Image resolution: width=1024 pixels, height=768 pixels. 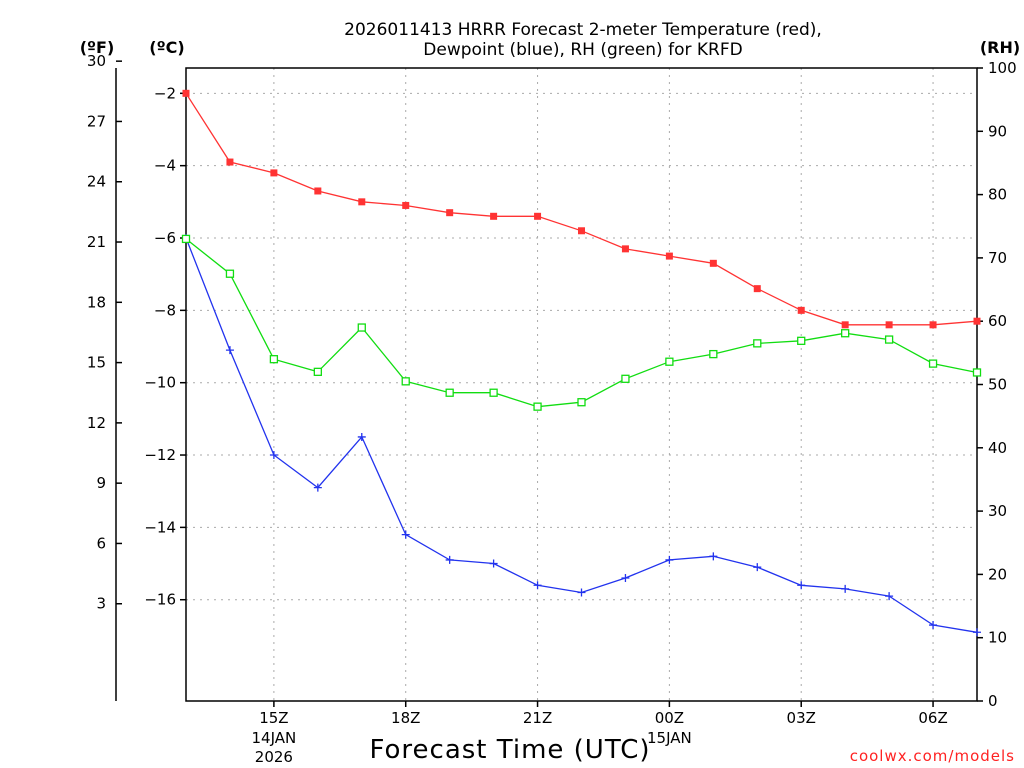 I want to click on date-label: 14JAN, so click(x=274, y=738).